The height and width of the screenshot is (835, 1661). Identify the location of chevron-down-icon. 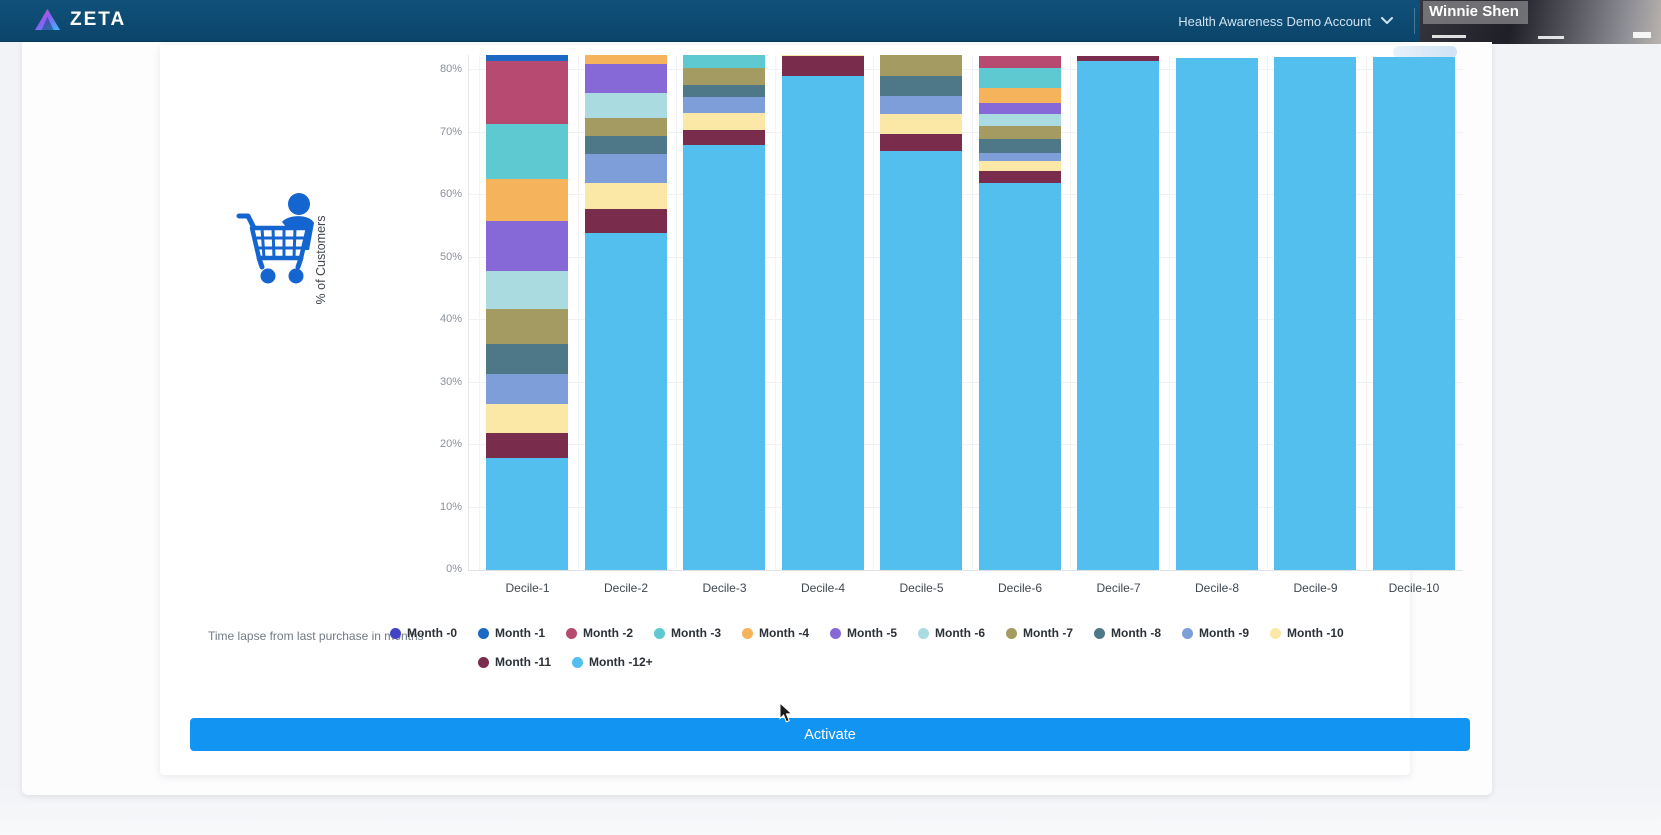
(1387, 20).